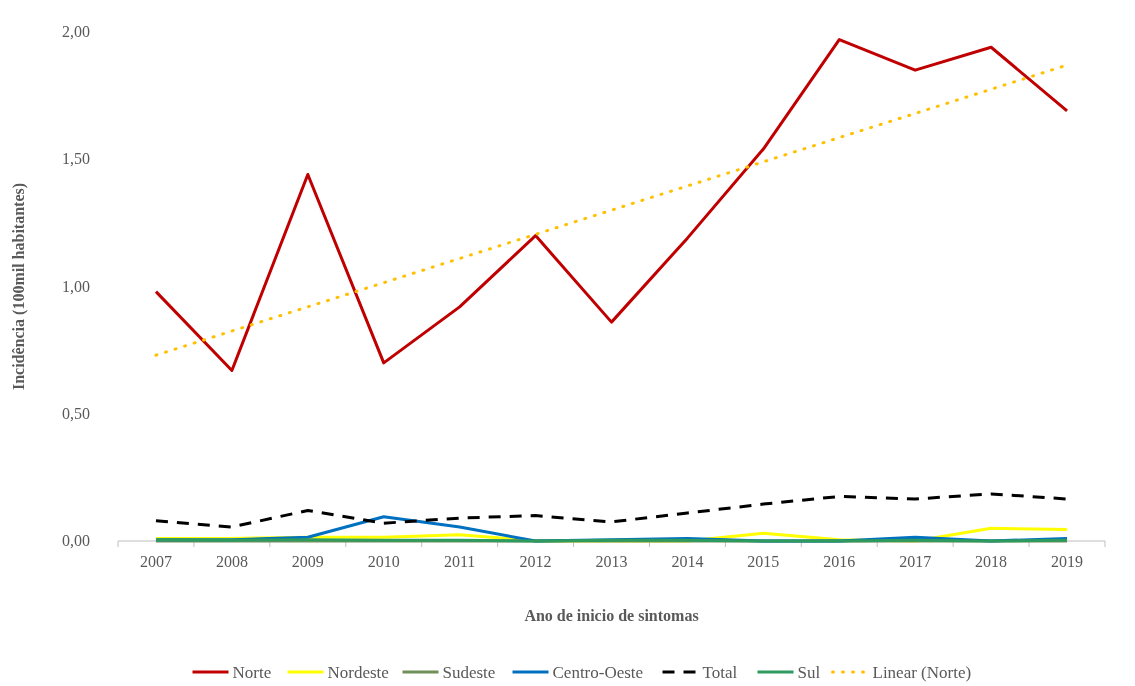 Image resolution: width=1135 pixels, height=686 pixels. I want to click on legend-label: Sul, so click(809, 672).